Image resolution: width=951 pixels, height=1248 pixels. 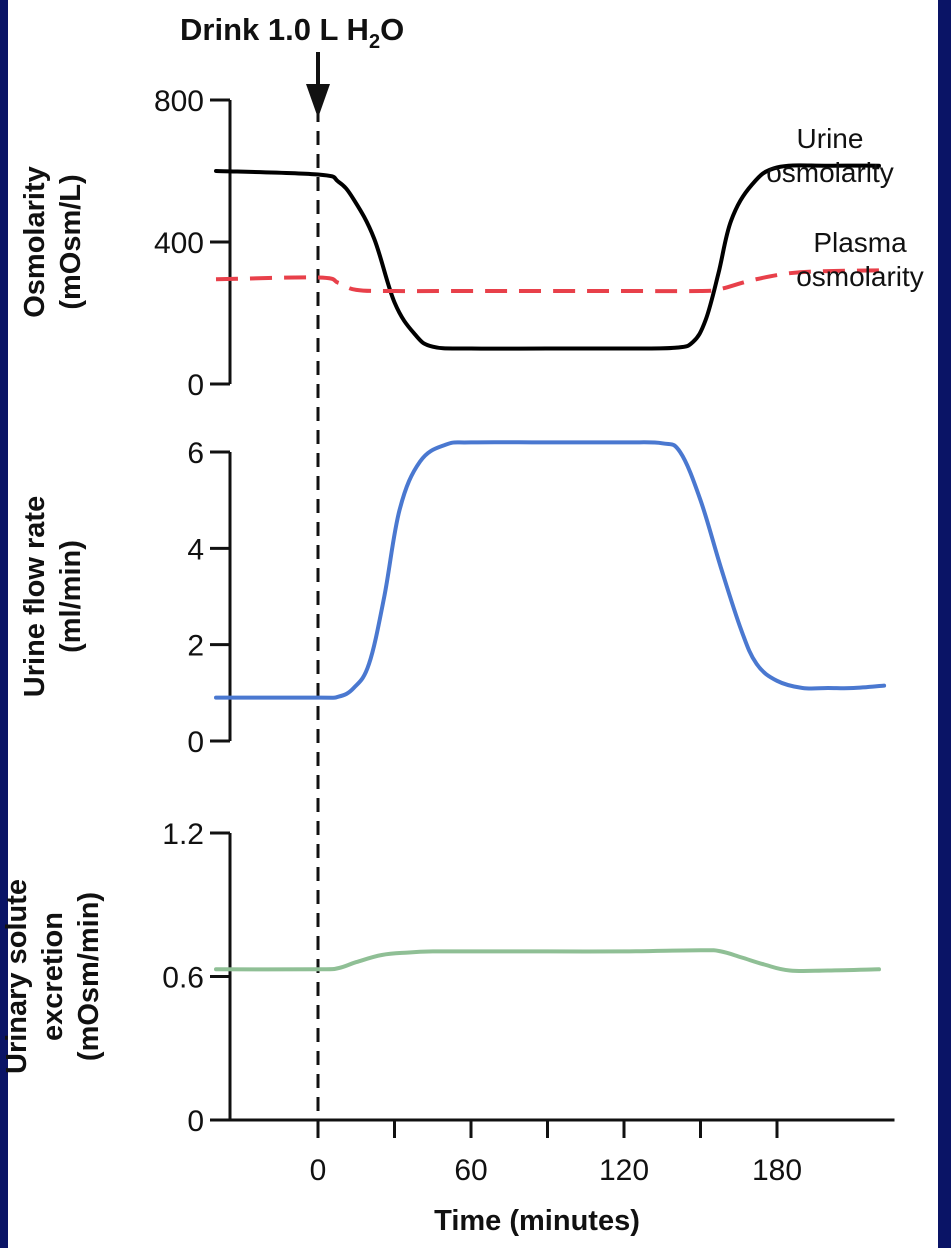 I want to click on x-tick-label-2: 60, so click(x=470, y=1170).